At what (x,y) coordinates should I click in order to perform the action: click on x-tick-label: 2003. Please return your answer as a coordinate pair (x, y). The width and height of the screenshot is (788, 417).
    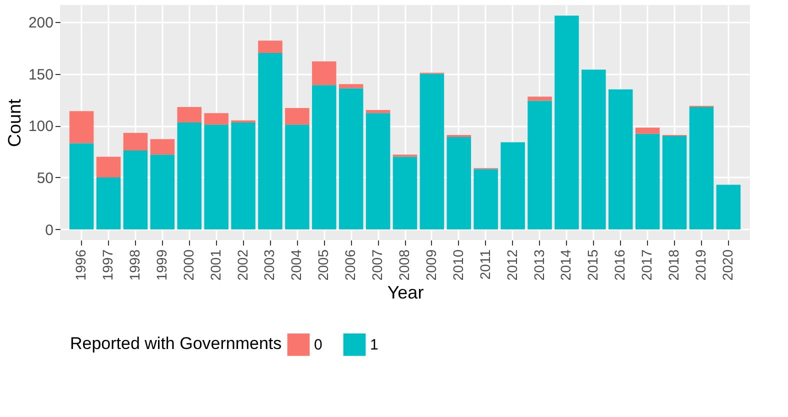
    Looking at the image, I should click on (269, 265).